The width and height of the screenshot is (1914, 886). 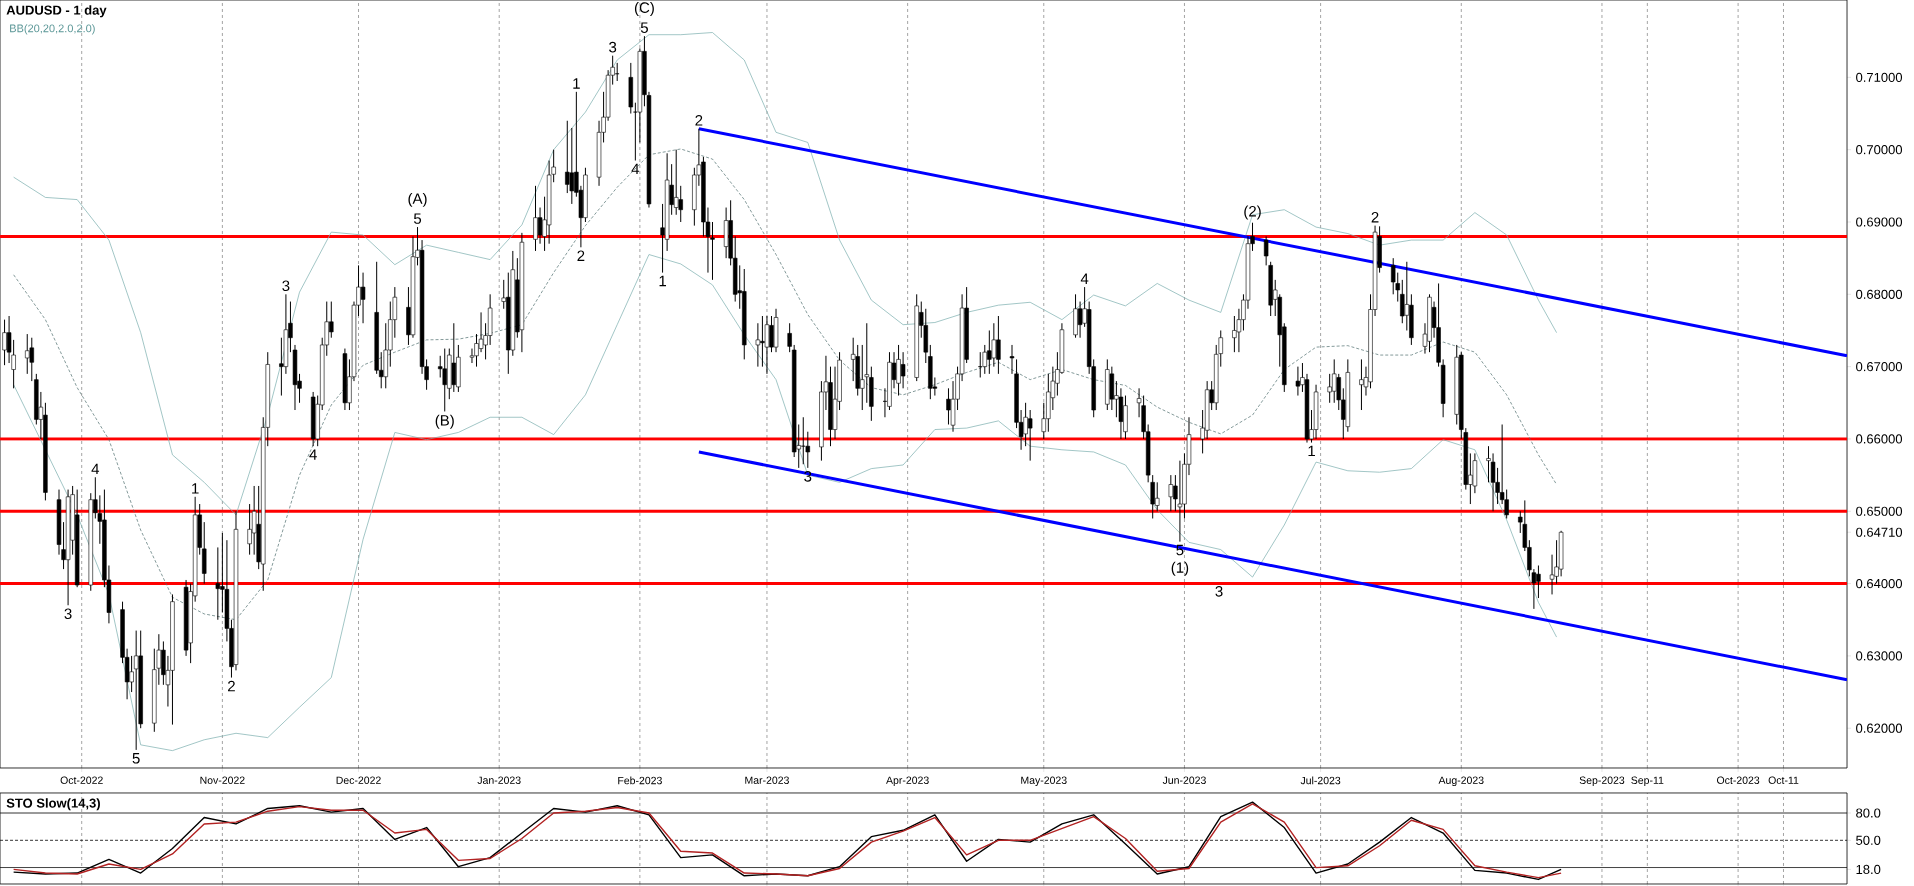 I want to click on y-tick-label: 0.62000, so click(x=1879, y=728).